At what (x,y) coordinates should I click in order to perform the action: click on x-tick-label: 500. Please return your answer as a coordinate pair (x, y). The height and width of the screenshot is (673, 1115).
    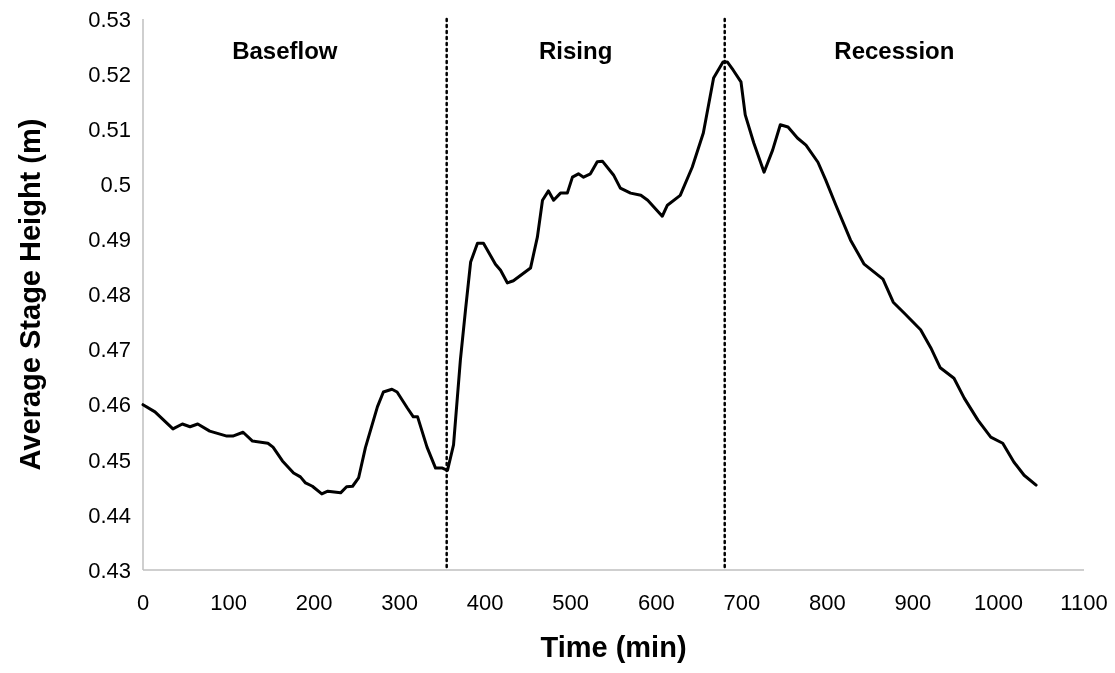
    Looking at the image, I should click on (571, 602).